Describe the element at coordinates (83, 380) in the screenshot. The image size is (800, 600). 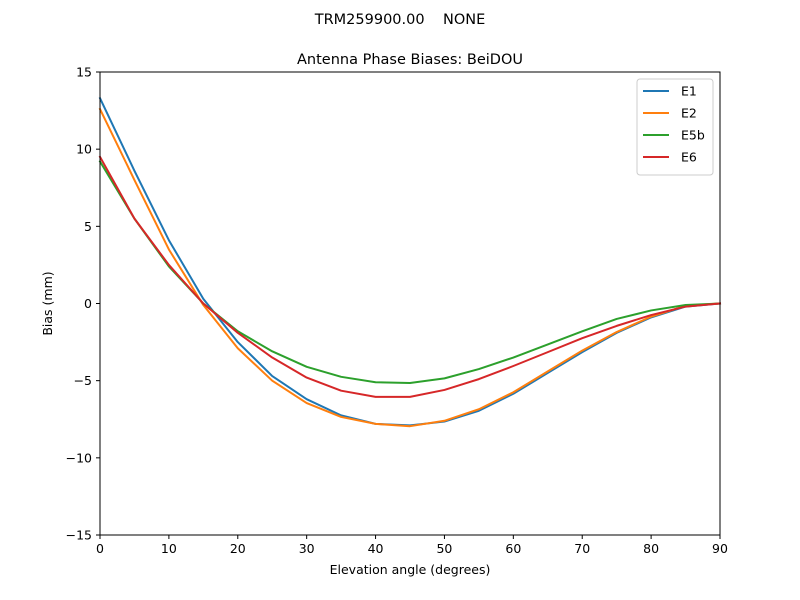
I see `y-tick-label: −5` at that location.